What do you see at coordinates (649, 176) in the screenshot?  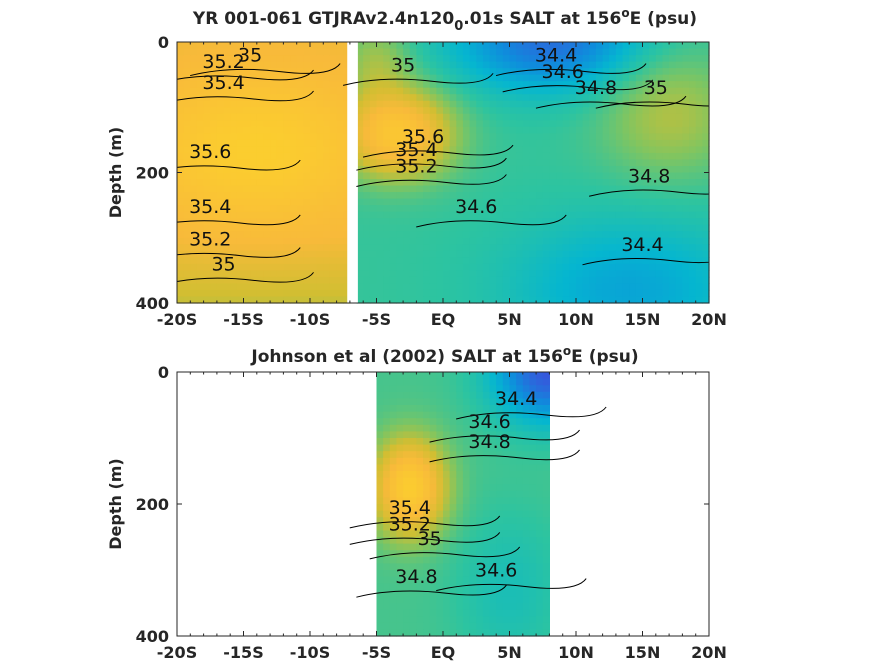 I see `contour-label: 34.8` at bounding box center [649, 176].